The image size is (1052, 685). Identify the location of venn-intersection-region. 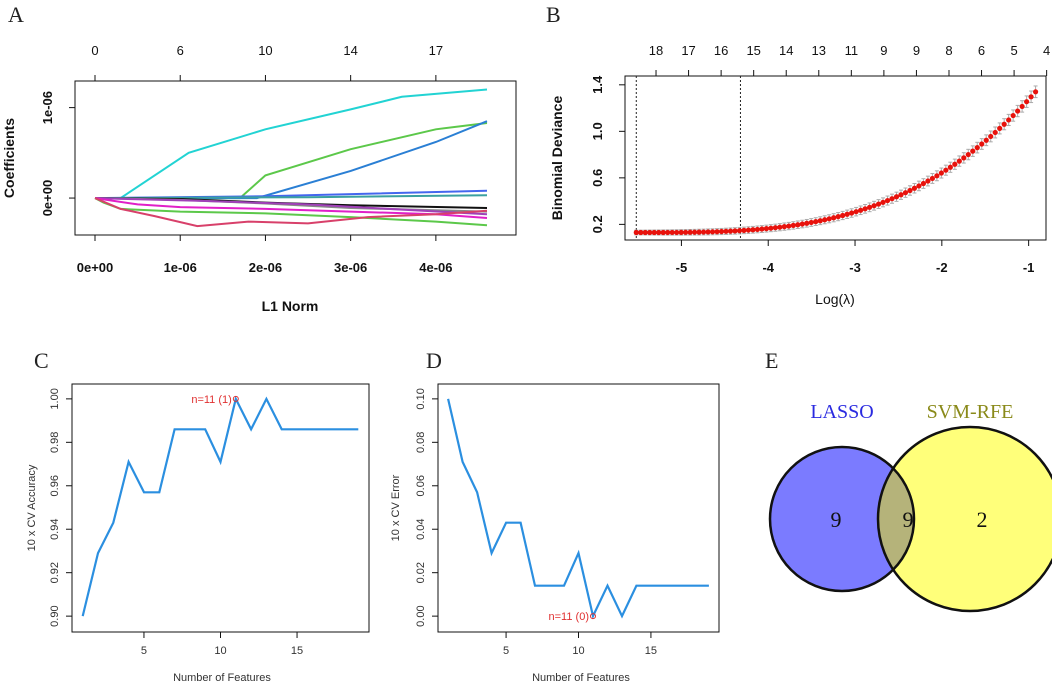
(896, 519).